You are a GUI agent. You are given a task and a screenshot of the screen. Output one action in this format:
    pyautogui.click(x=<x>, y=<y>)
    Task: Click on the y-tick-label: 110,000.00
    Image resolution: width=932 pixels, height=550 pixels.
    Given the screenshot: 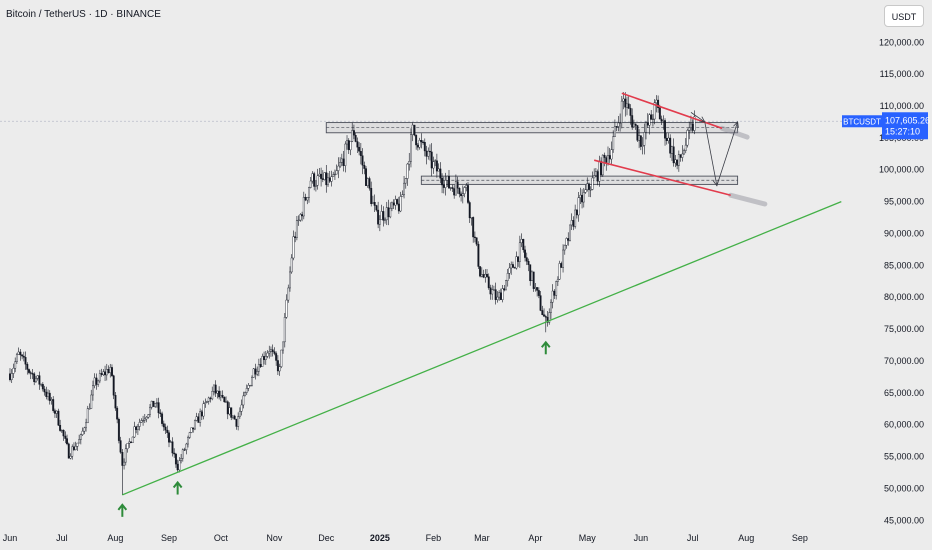 What is the action you would take?
    pyautogui.click(x=902, y=106)
    